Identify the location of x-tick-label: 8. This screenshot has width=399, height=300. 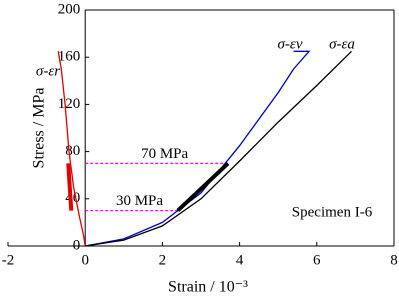
(394, 260).